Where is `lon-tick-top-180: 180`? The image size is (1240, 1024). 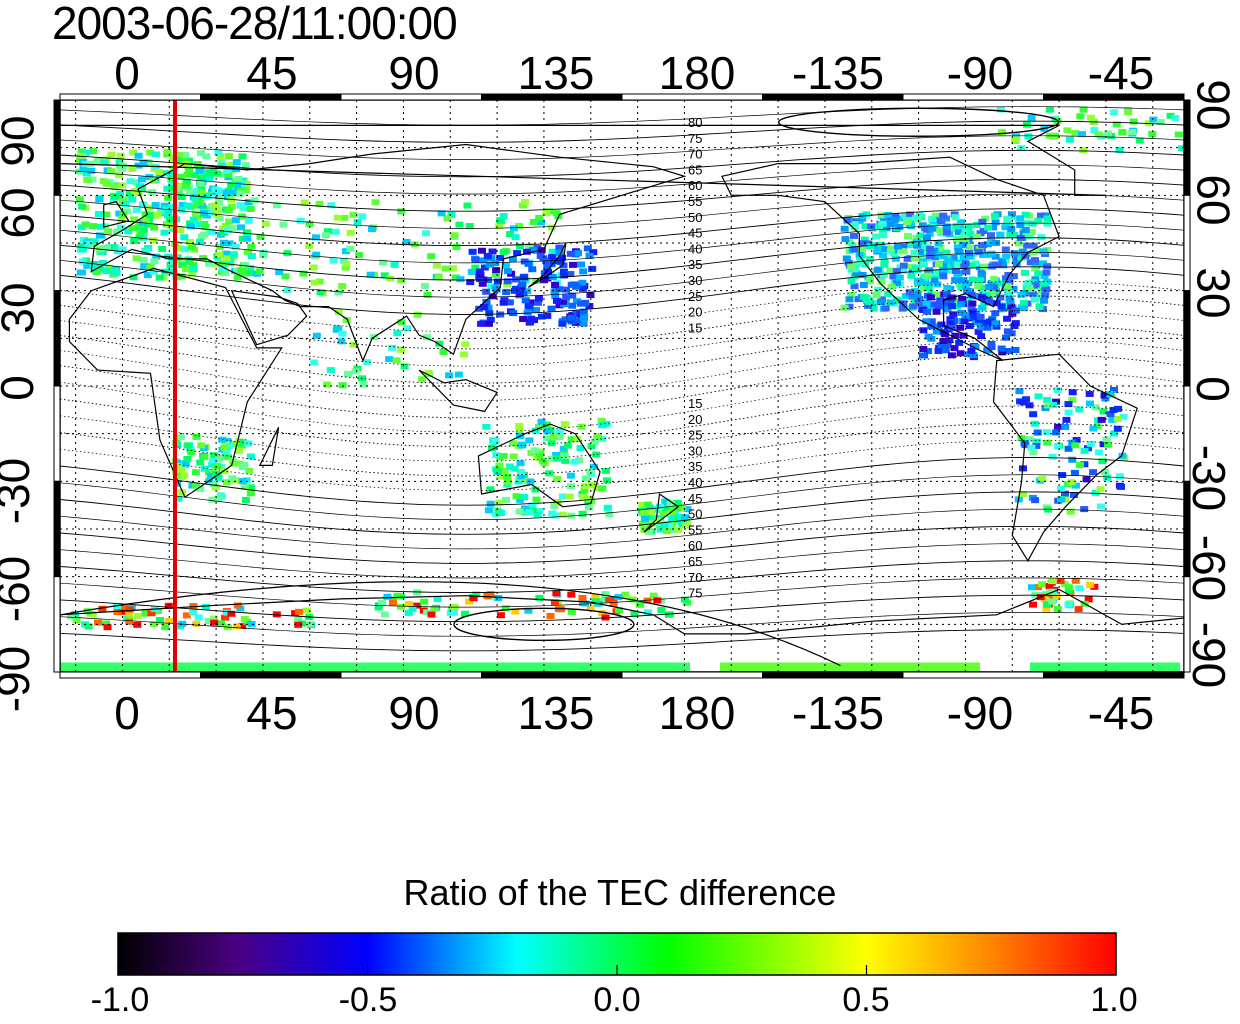
lon-tick-top-180: 180 is located at coordinates (697, 73).